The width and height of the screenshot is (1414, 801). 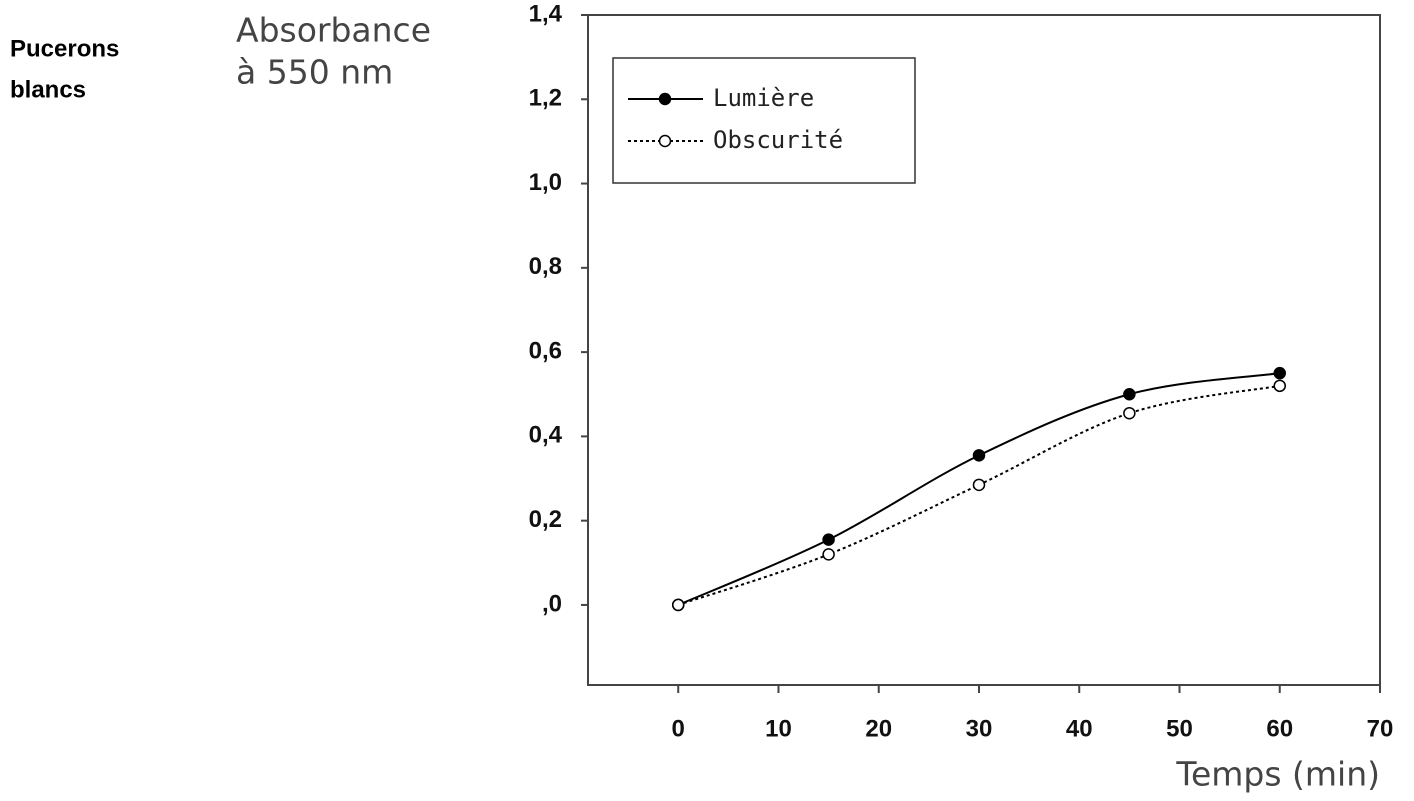 I want to click on x-tick-label: 60, so click(x=1279, y=728).